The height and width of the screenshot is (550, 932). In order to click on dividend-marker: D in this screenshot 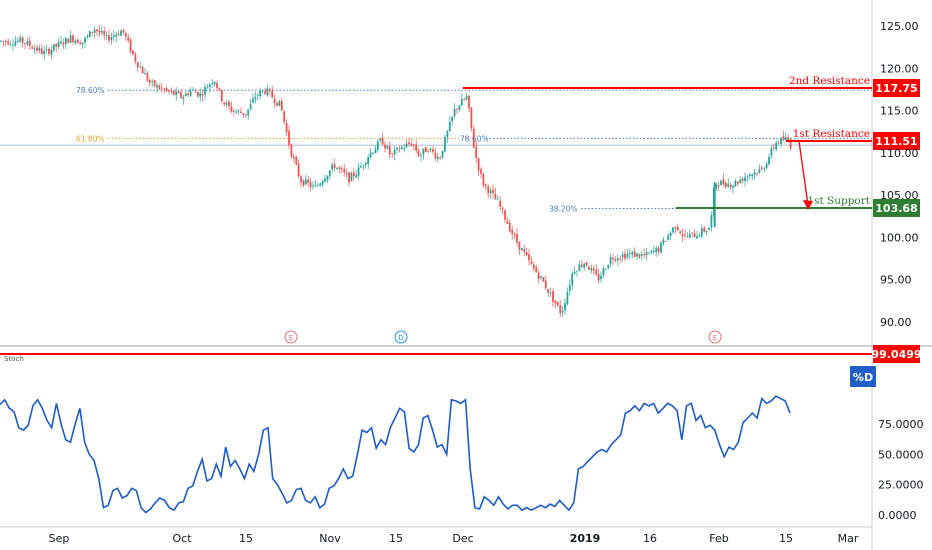, I will do `click(401, 337)`.